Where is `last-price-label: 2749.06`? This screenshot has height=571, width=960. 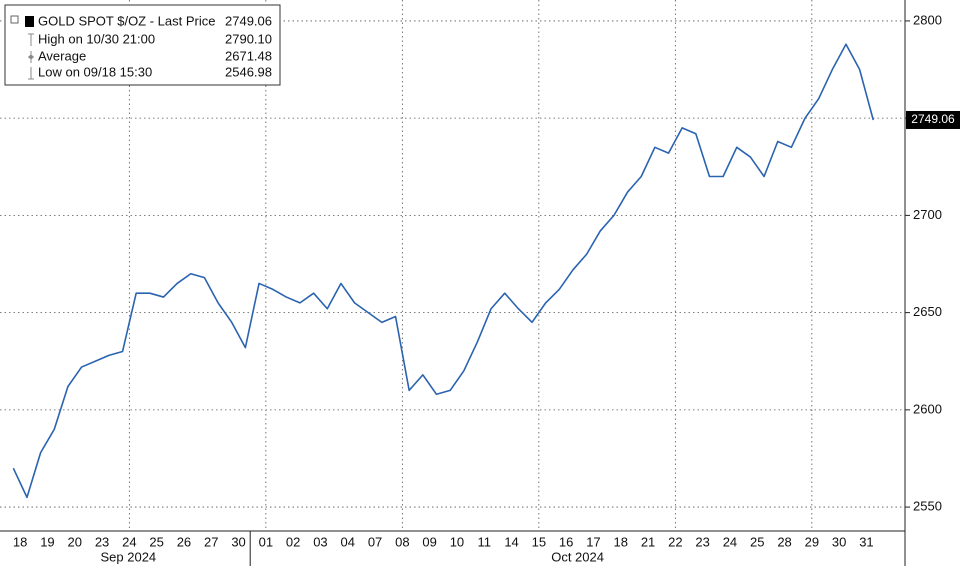
last-price-label: 2749.06 is located at coordinates (933, 119).